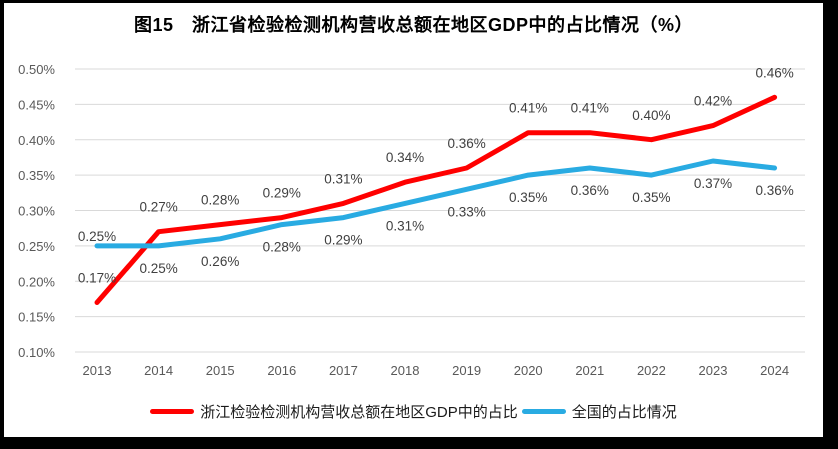 The height and width of the screenshot is (449, 838). Describe the element at coordinates (713, 183) in the screenshot. I see `data-label: 0.37%` at that location.